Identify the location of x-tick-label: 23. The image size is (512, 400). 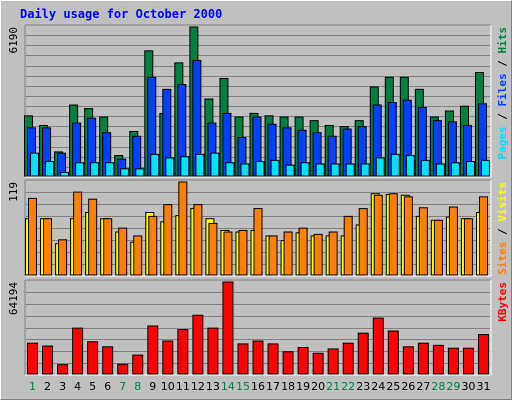
(363, 386).